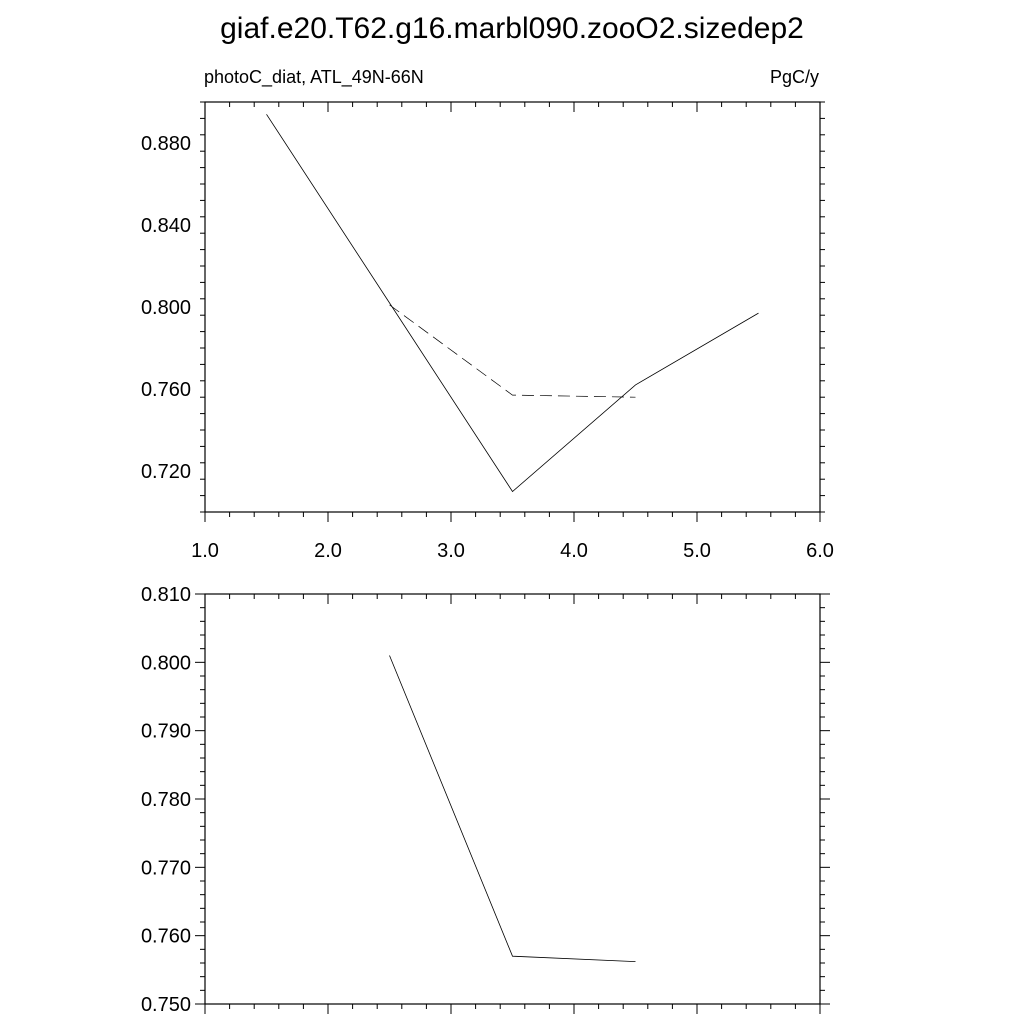 The image size is (1024, 1024). What do you see at coordinates (574, 551) in the screenshot?
I see `x-tick-label: 4.0` at bounding box center [574, 551].